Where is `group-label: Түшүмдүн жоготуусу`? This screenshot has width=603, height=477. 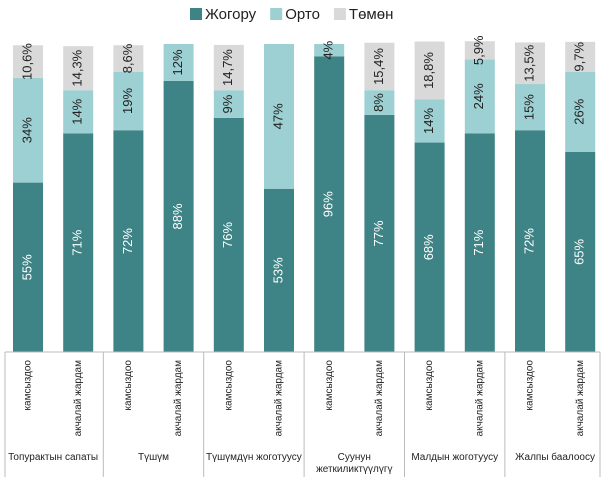 group-label: Түшүмдүн жоготуусу is located at coordinates (254, 457).